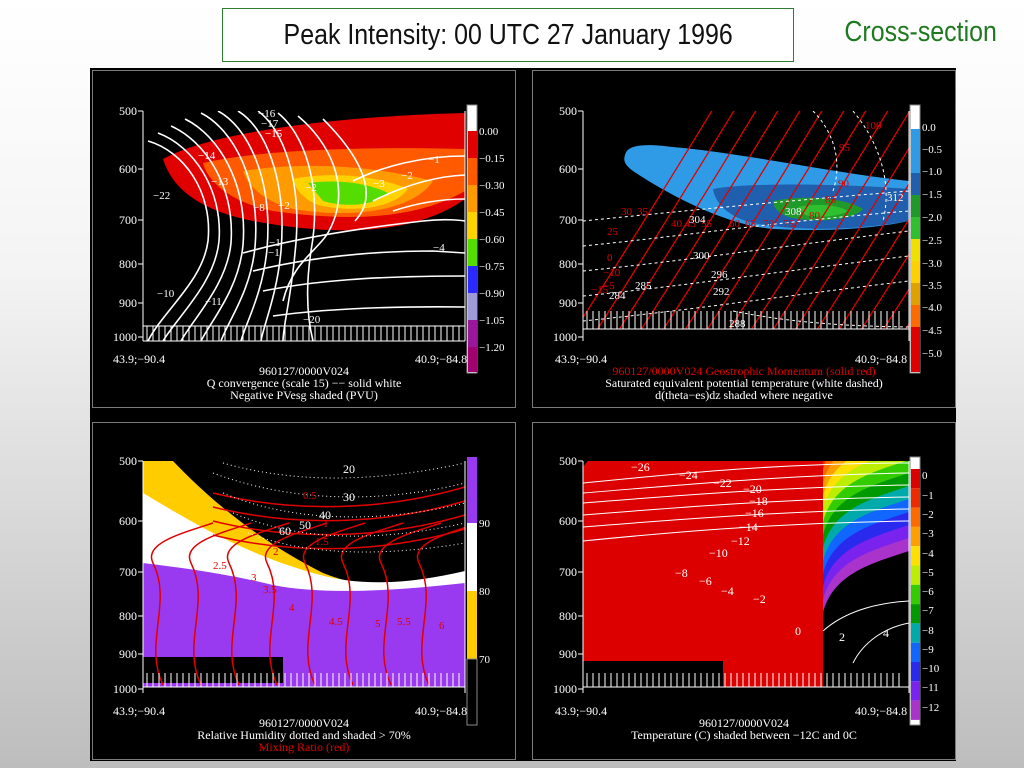 The image size is (1024, 768). Describe the element at coordinates (815, 216) in the screenshot. I see `contour-label: 80` at that location.